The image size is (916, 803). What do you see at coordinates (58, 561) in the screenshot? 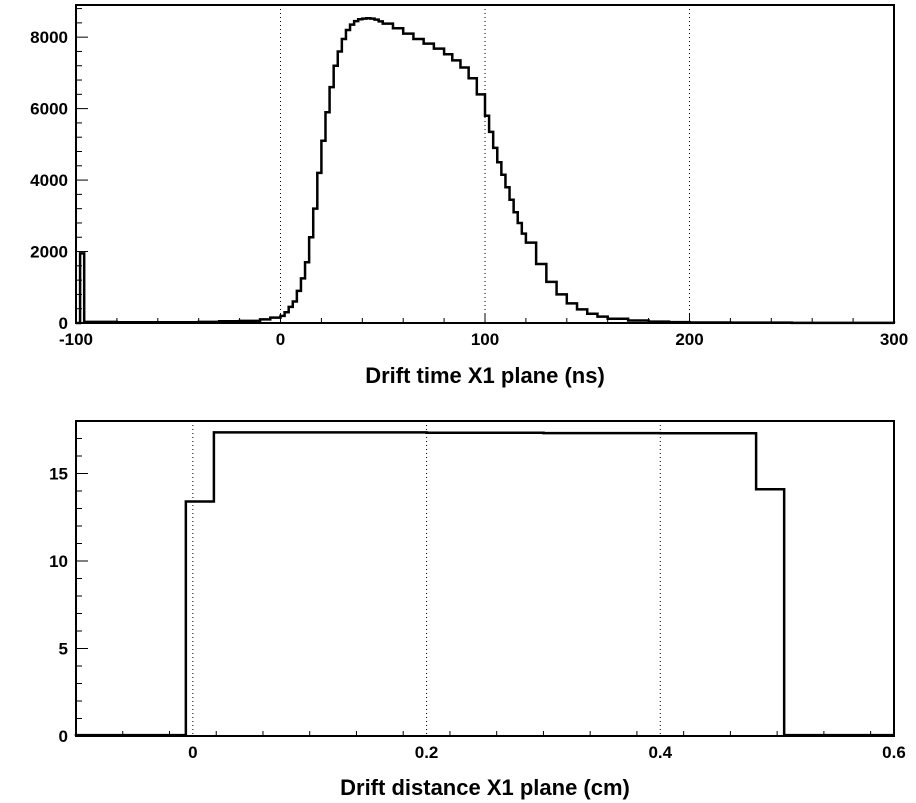
I see `y-tick-label: 10` at bounding box center [58, 561].